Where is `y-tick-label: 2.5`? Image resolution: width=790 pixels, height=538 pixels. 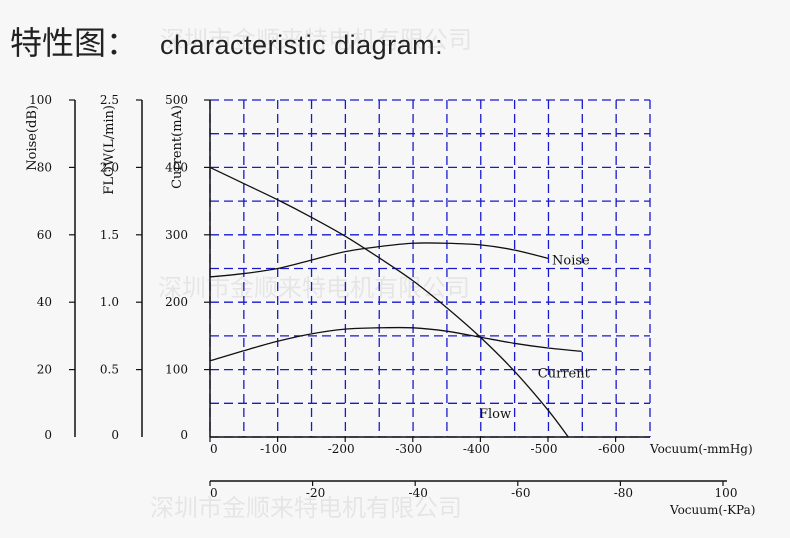
y-tick-label: 2.5 is located at coordinates (109, 100).